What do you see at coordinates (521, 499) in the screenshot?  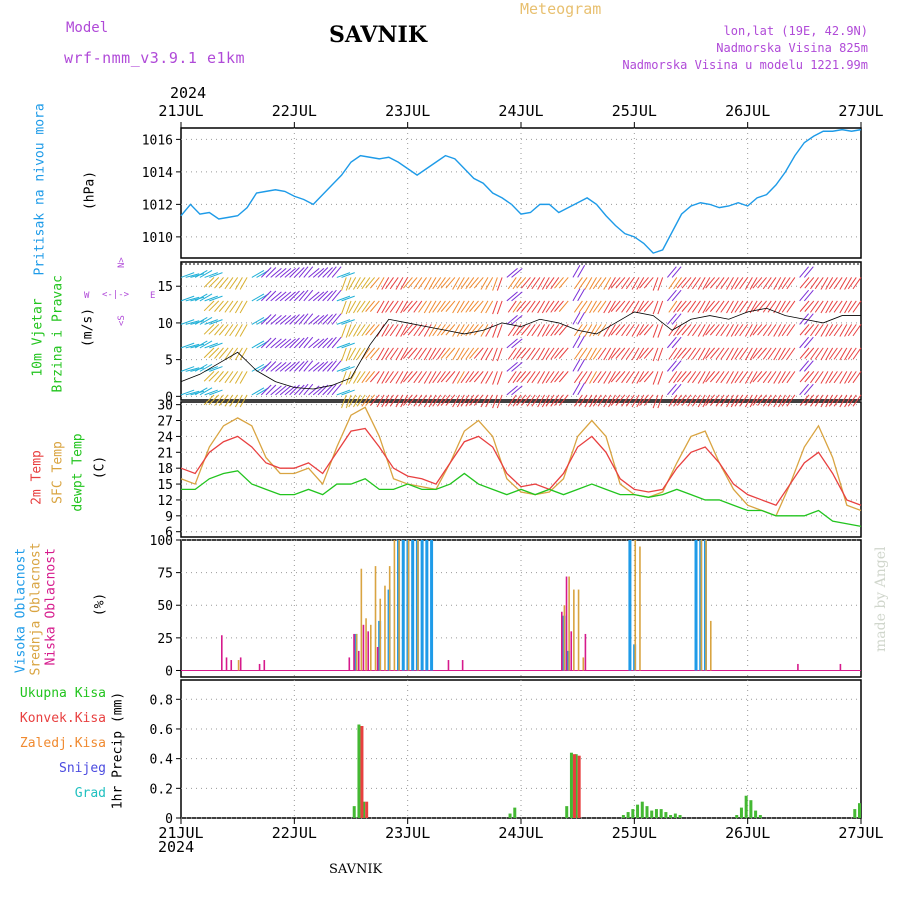 I see `dewpoint-line` at bounding box center [521, 499].